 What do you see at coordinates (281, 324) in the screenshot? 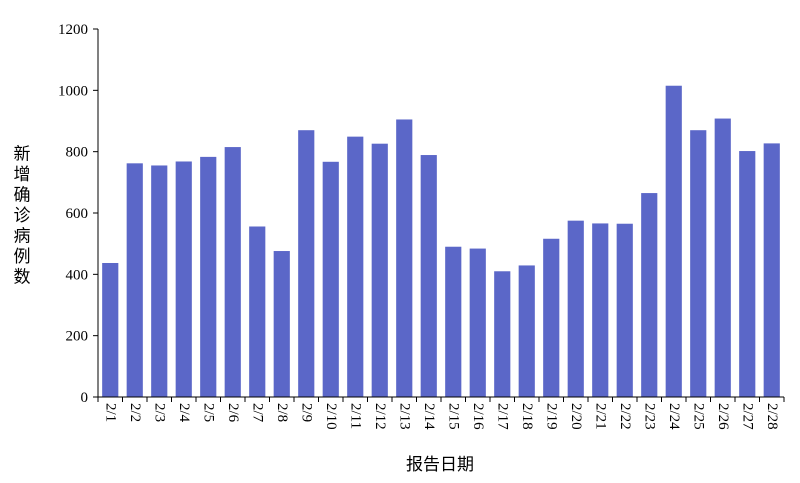
I see `bar-2/8` at bounding box center [281, 324].